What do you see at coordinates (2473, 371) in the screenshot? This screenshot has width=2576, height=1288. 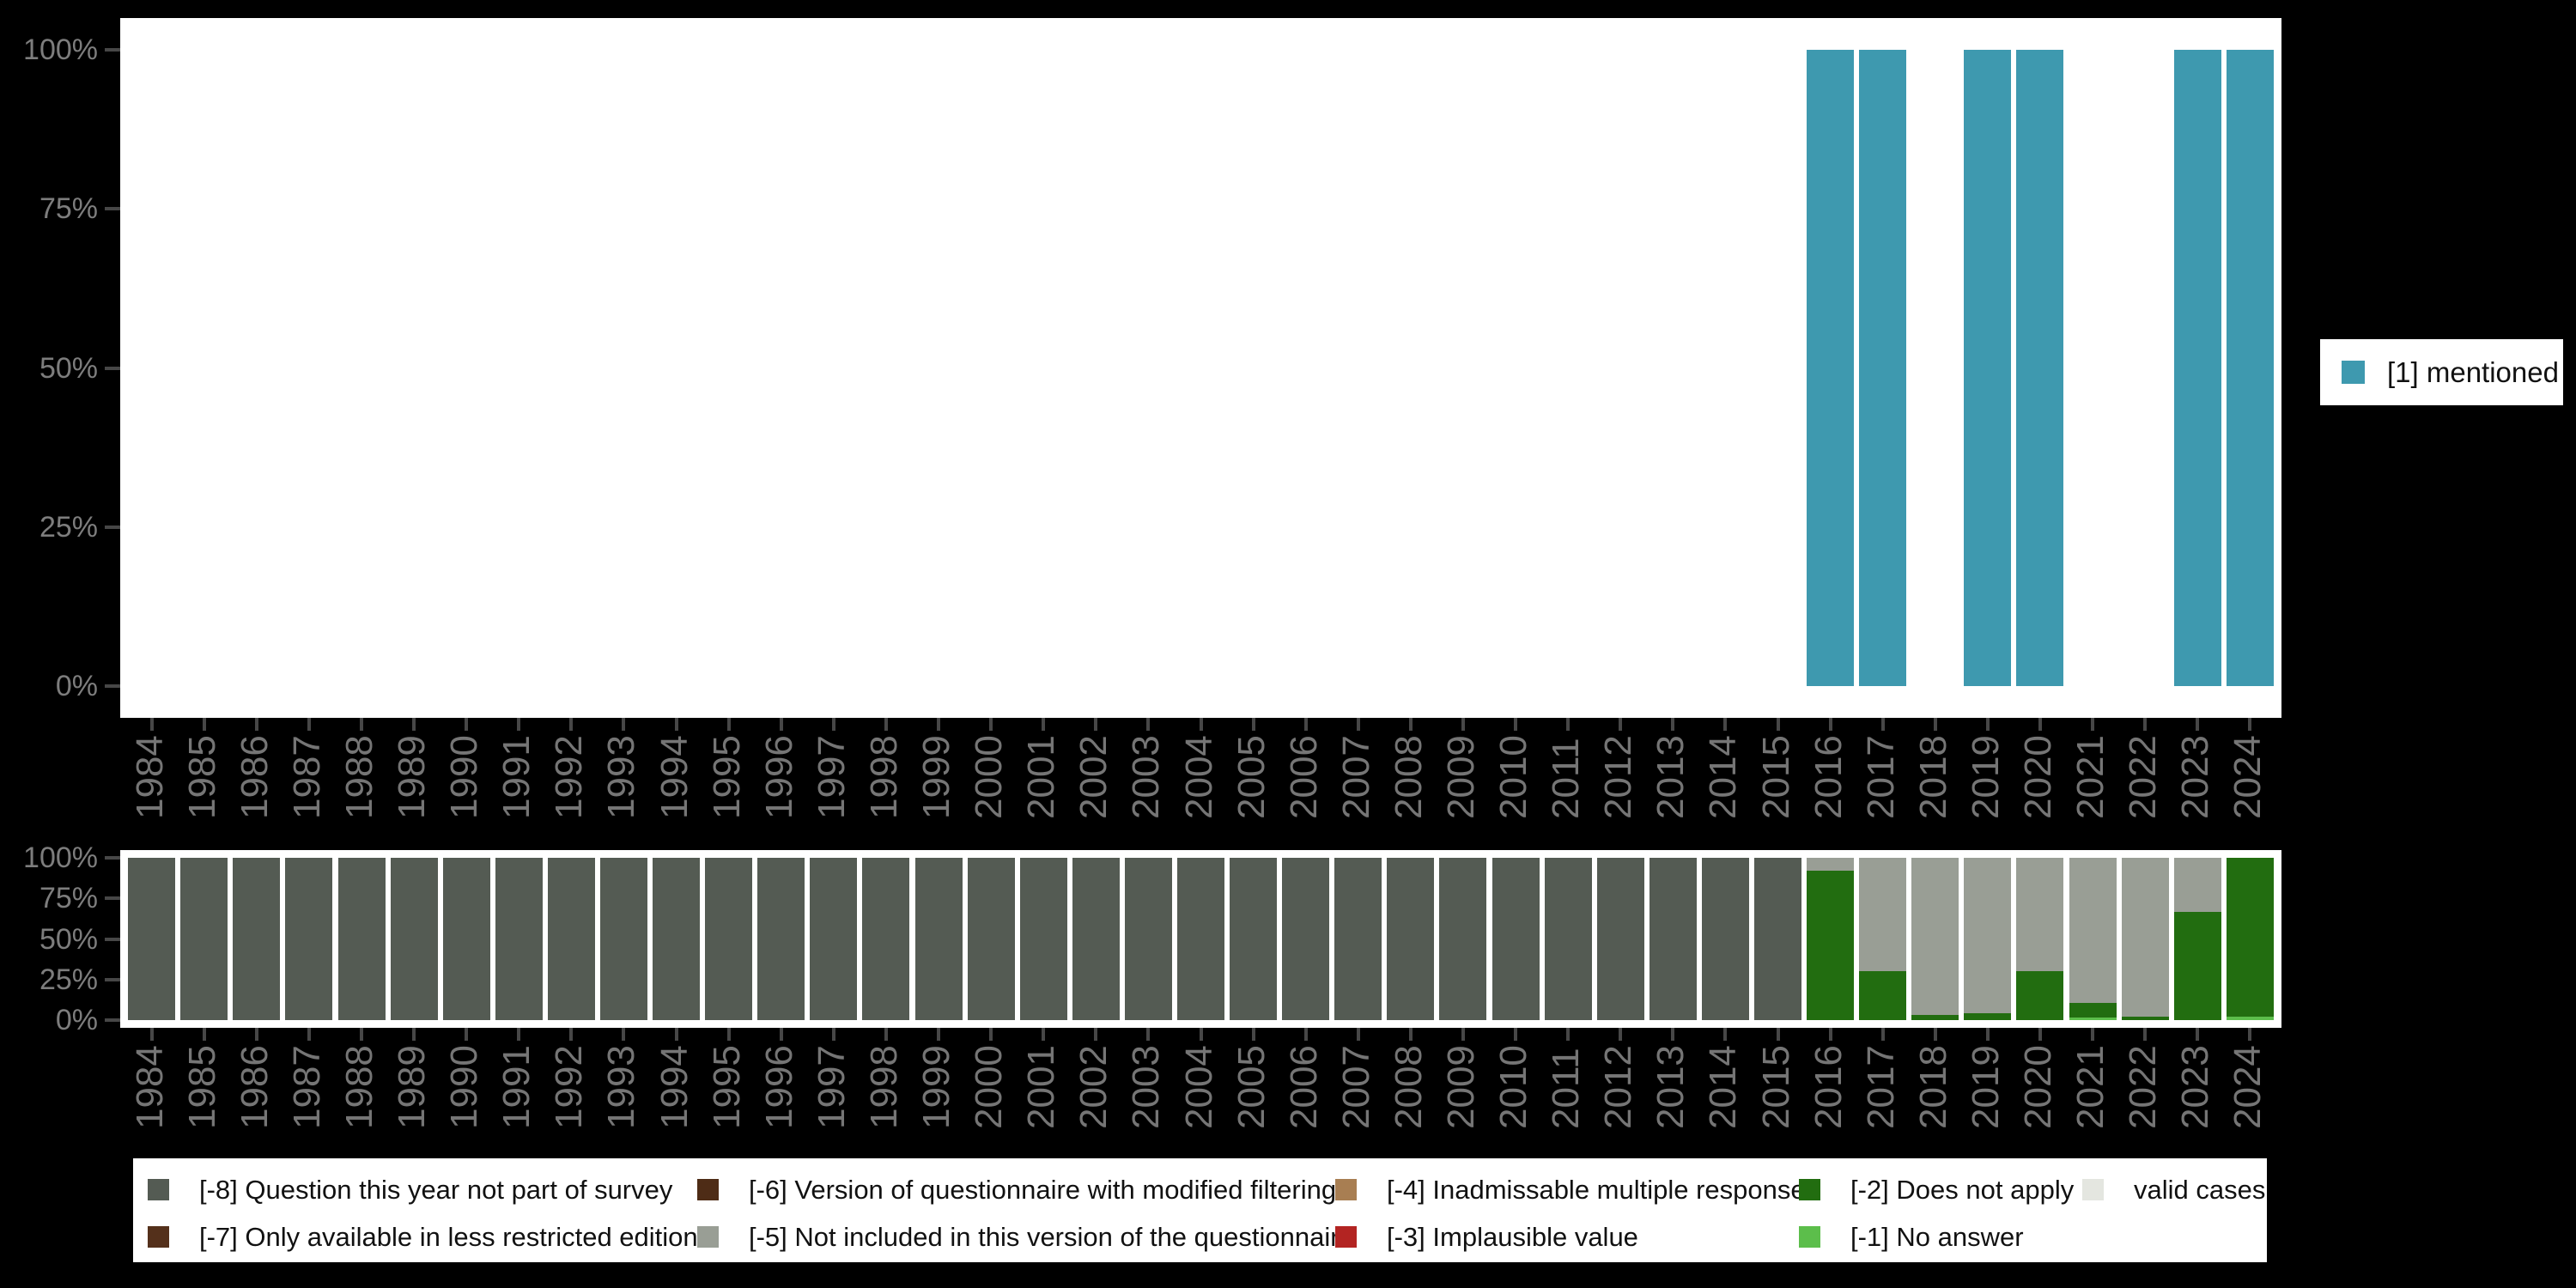 I see `top-legend-label: [1] mentioned` at bounding box center [2473, 371].